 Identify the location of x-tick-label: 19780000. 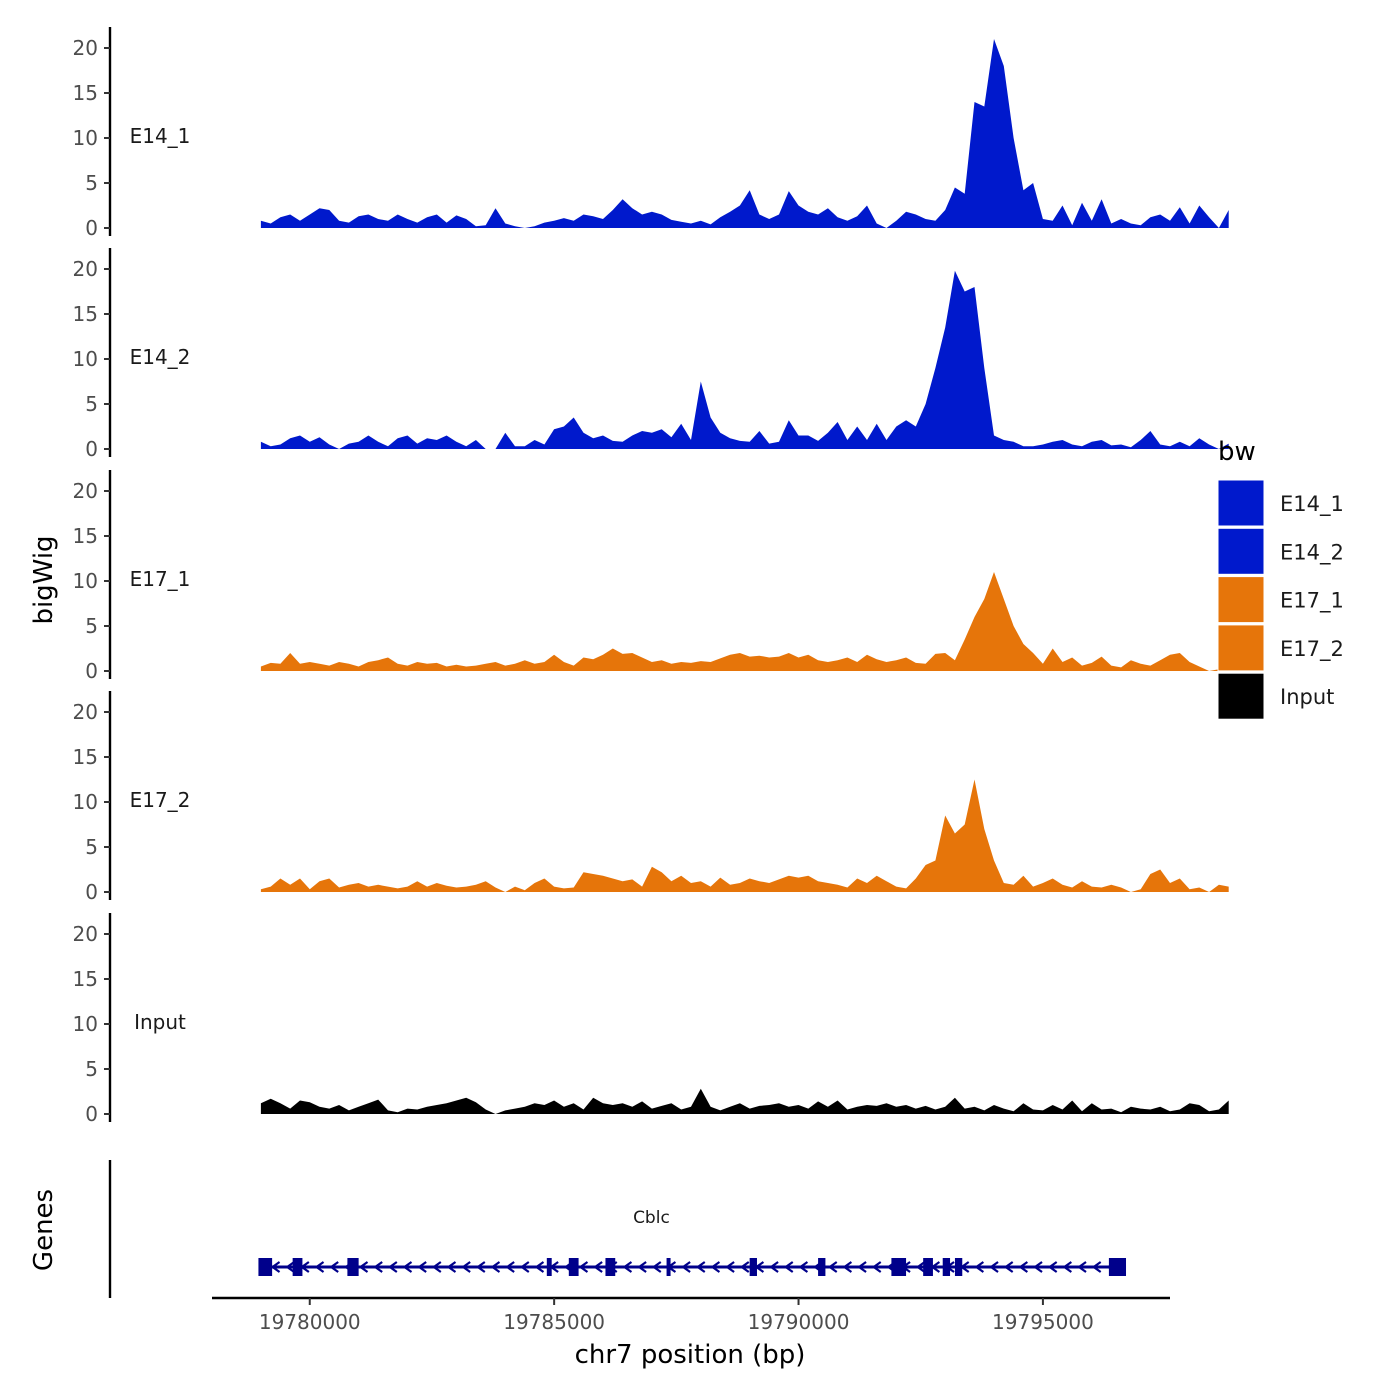
(310, 1322).